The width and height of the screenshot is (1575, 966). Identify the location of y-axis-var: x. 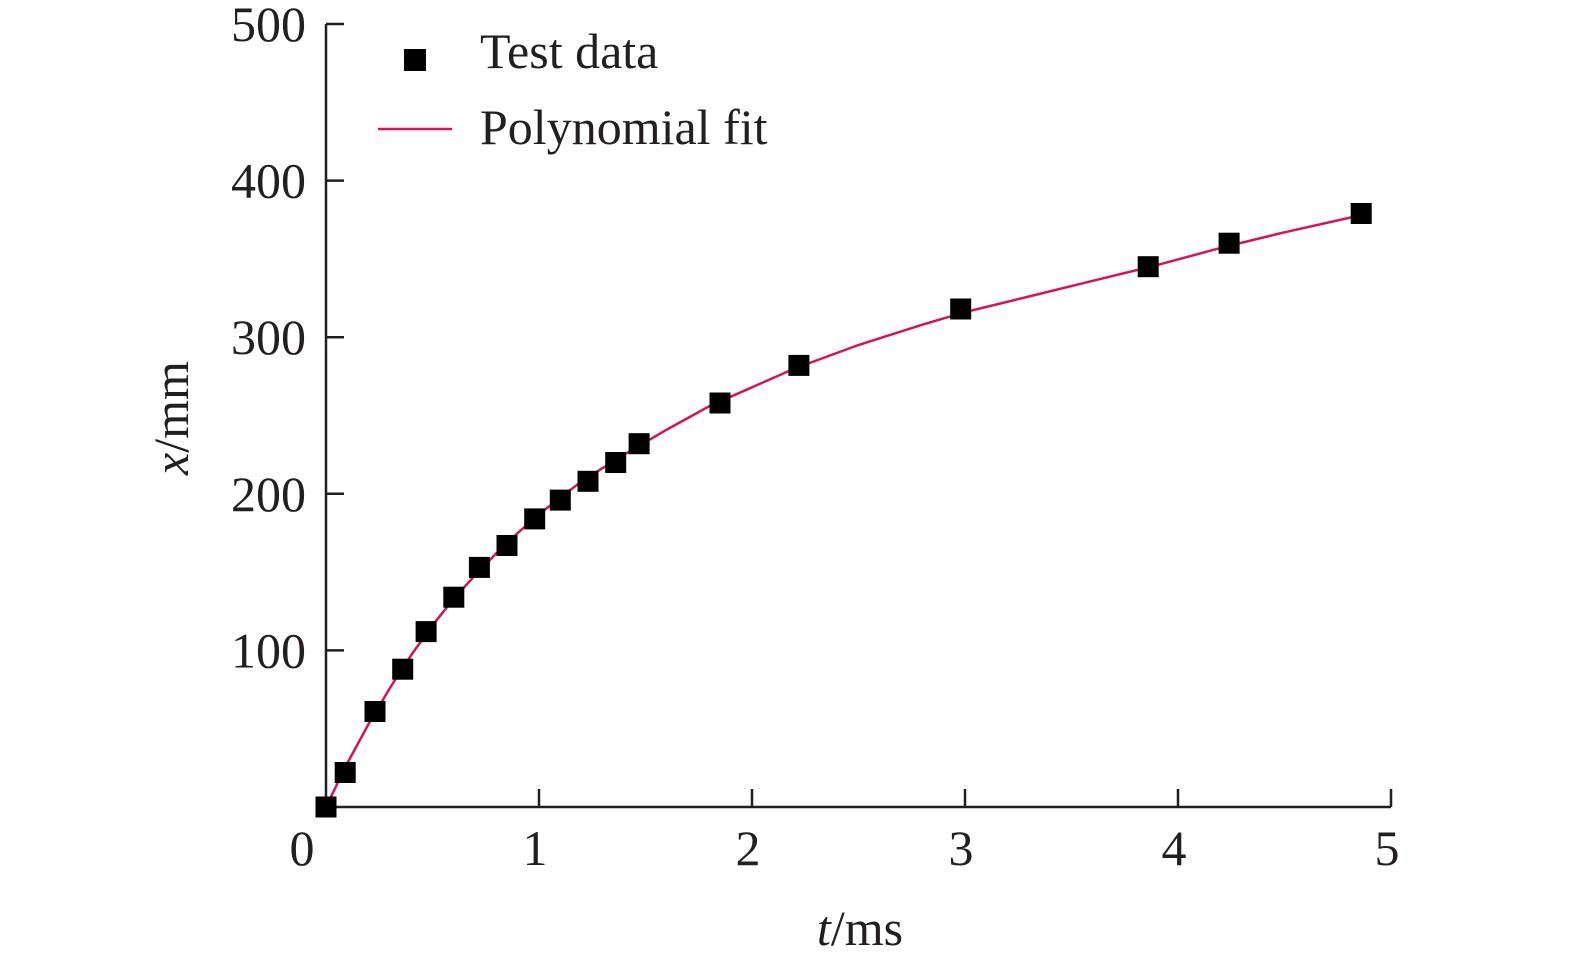
(171, 464).